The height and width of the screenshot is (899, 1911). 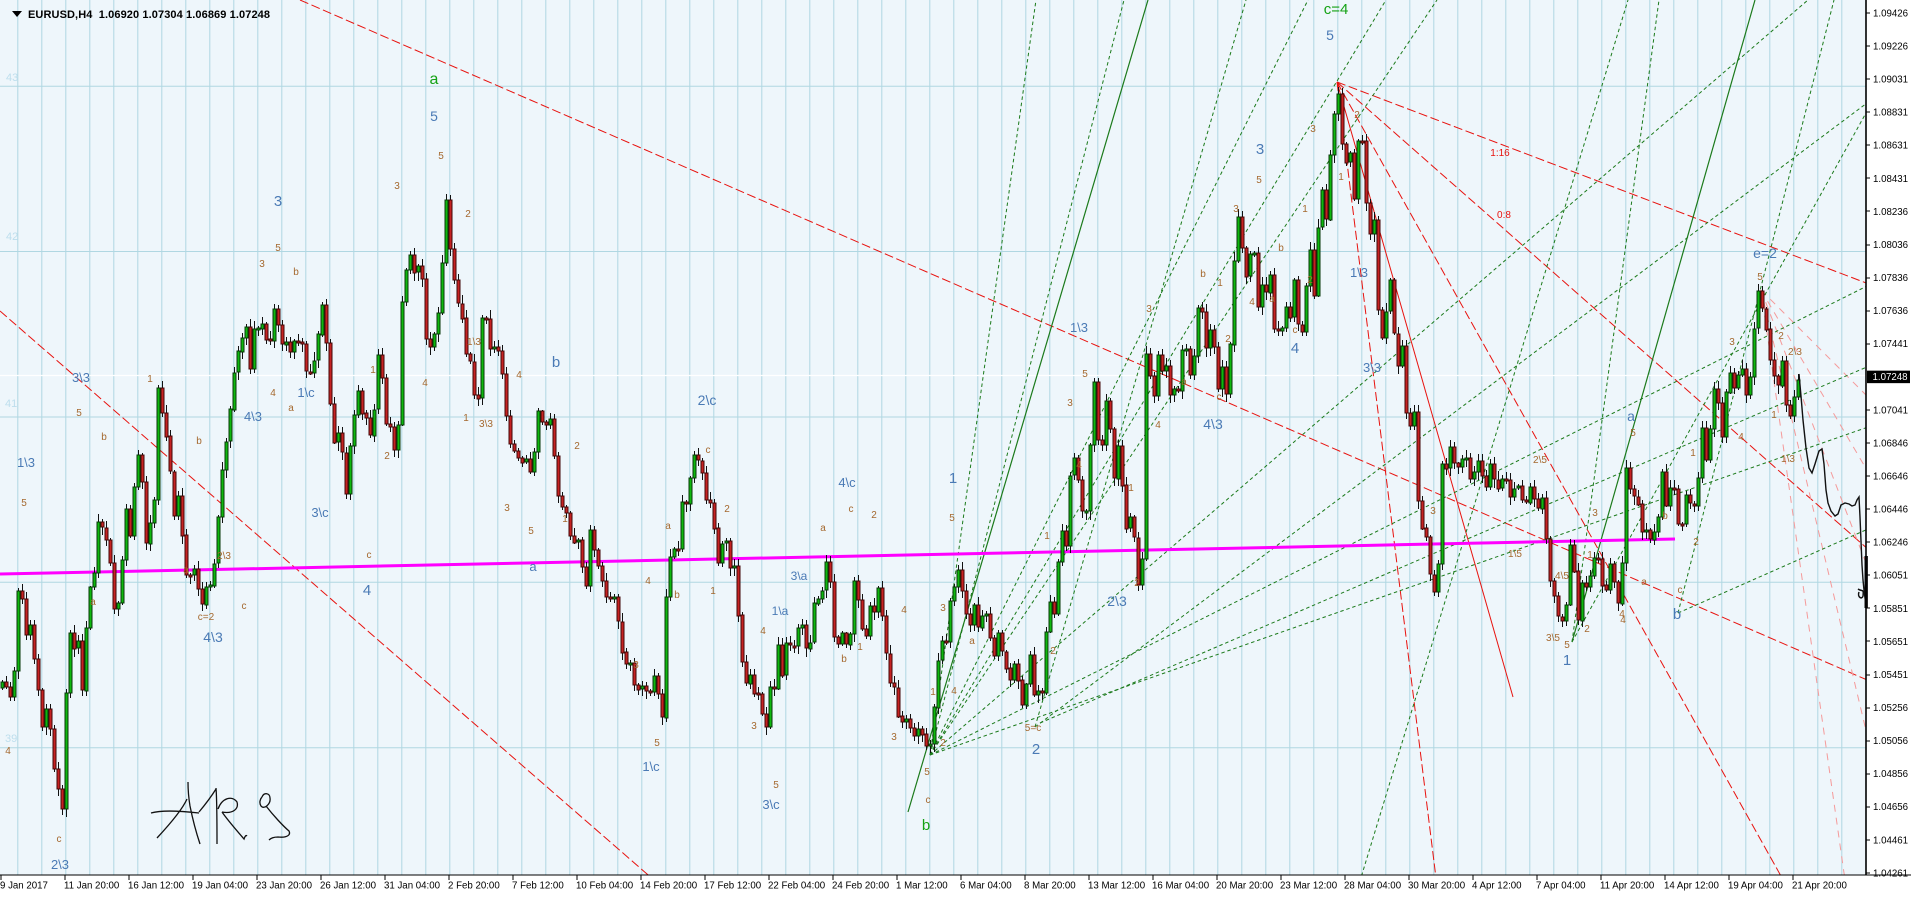 I want to click on svg-text: 1.08831, so click(x=1890, y=113).